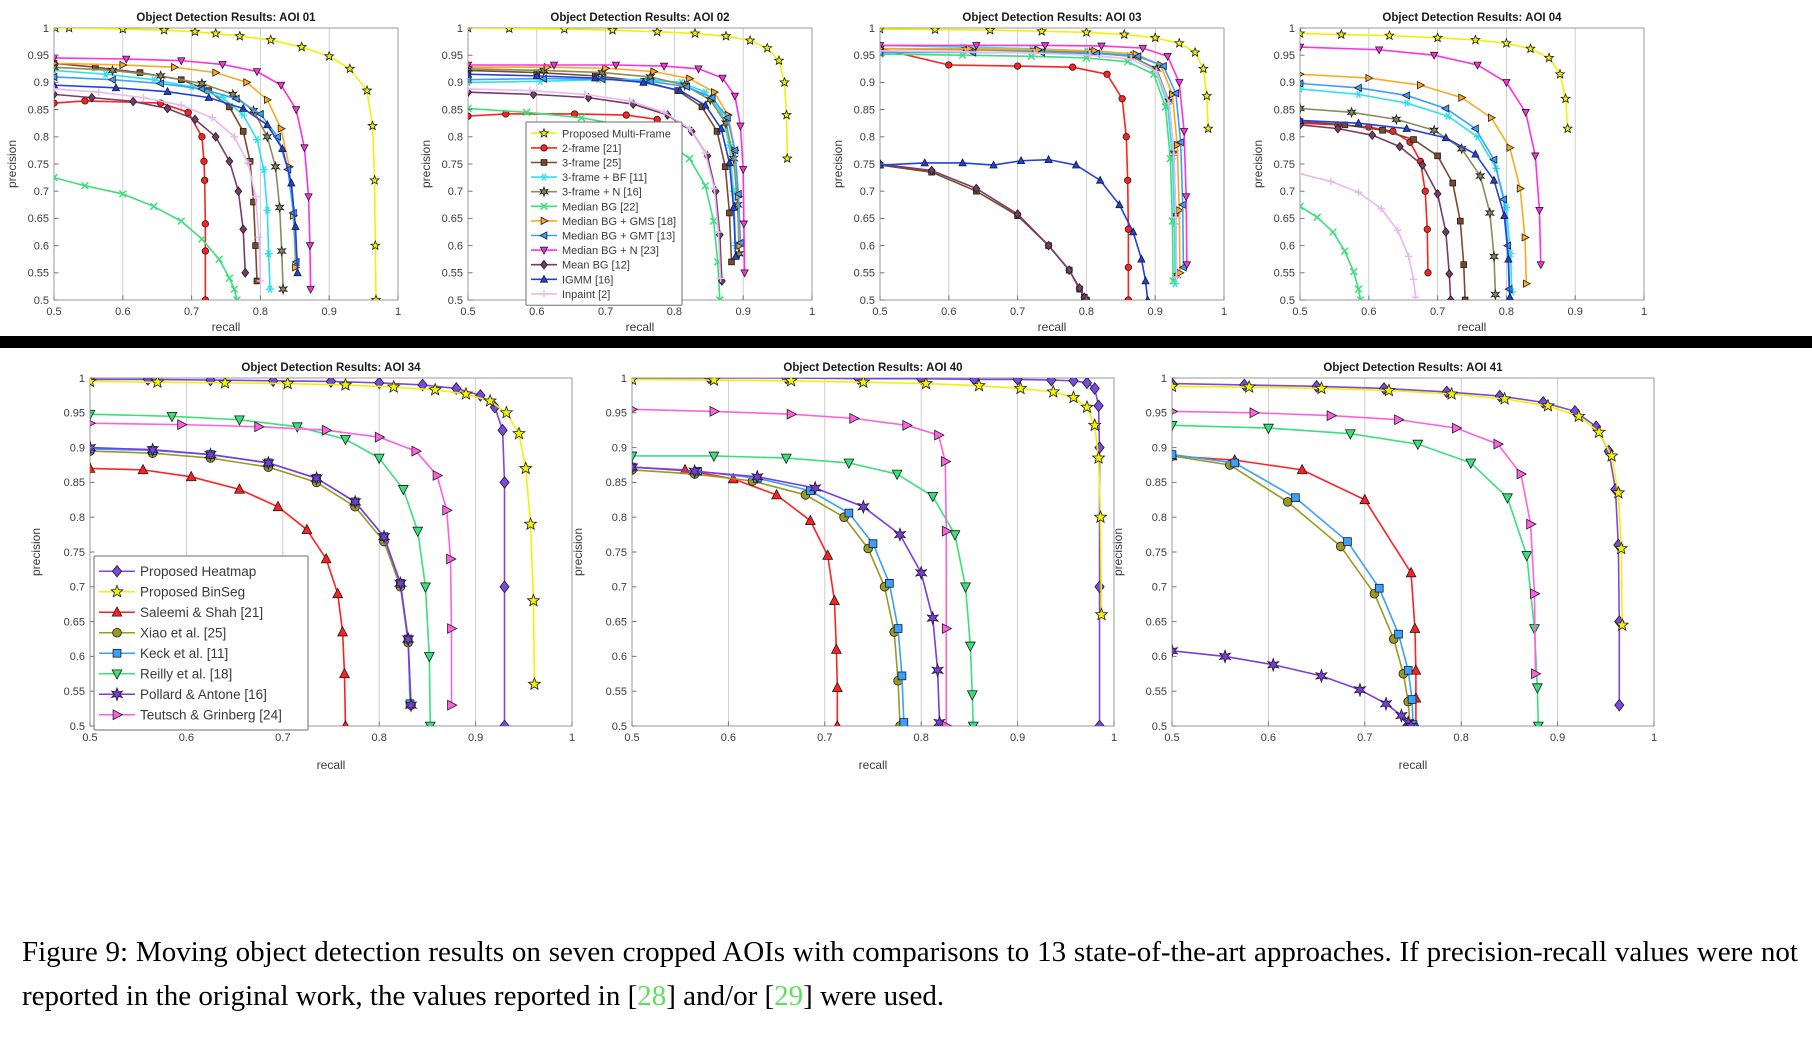 The image size is (1812, 1044). What do you see at coordinates (1159, 518) in the screenshot?
I see `y-tick-label: 0.8` at bounding box center [1159, 518].